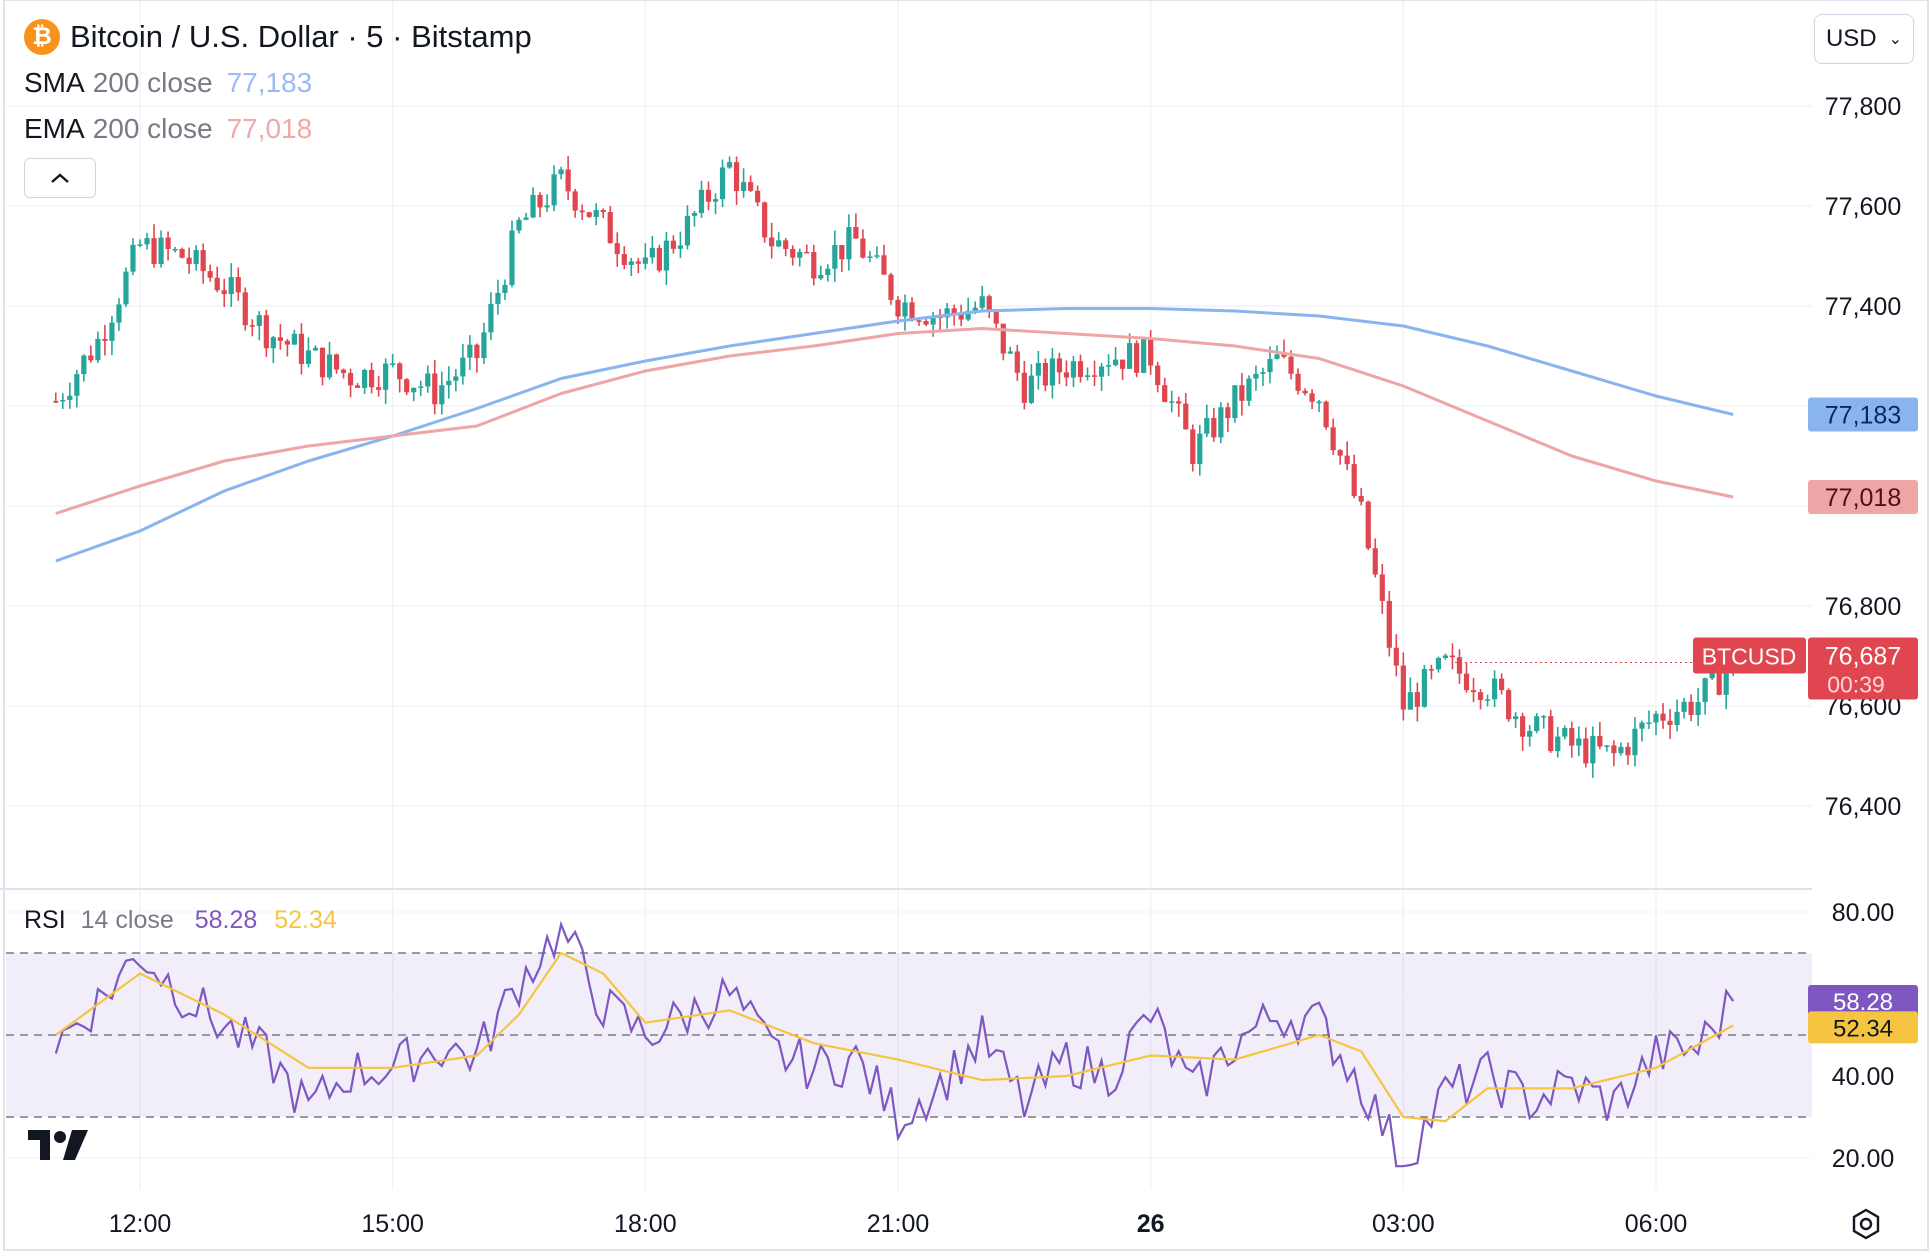 The image size is (1930, 1258). What do you see at coordinates (278, 129) in the screenshot?
I see `ema-legend: EMA 200 close 77,018` at bounding box center [278, 129].